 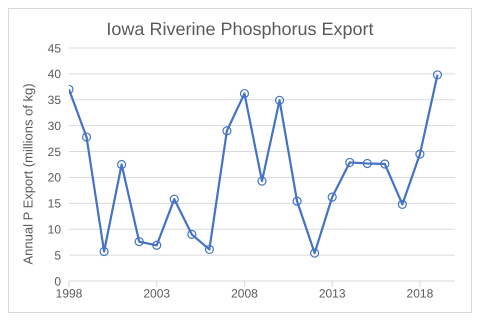 What do you see at coordinates (58, 281) in the screenshot?
I see `y-tick-label: 0` at bounding box center [58, 281].